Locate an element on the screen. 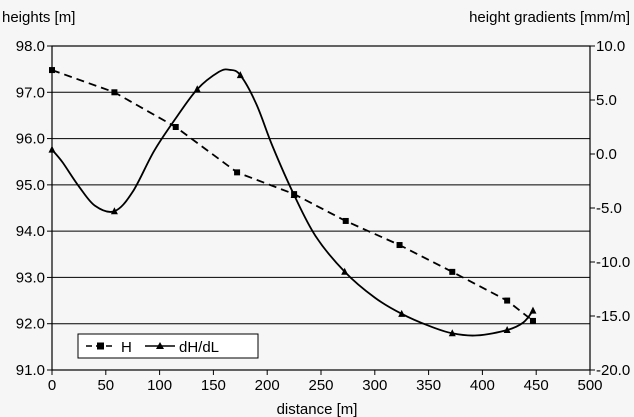  legend-label-h: H is located at coordinates (126, 347).